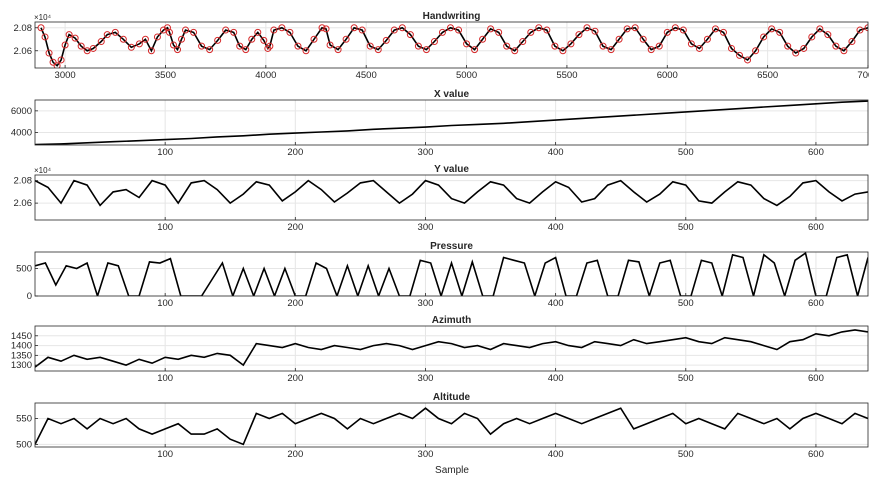 This screenshot has width=869, height=481. I want to click on subplot-title: Pressure, so click(451, 246).